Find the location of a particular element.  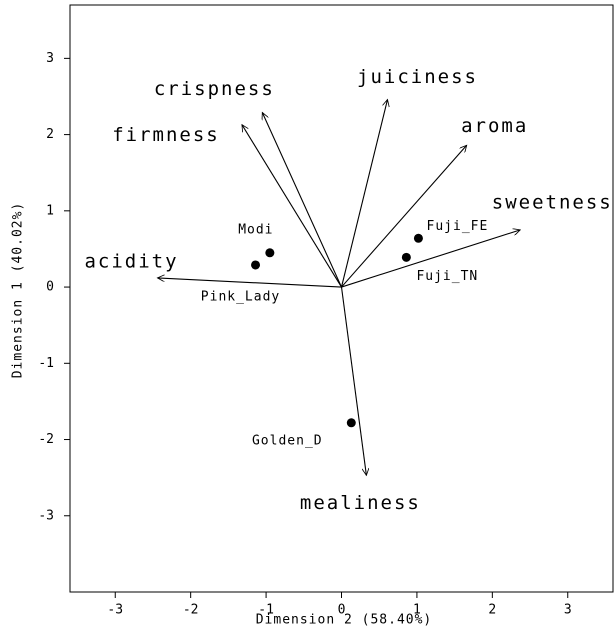

x-tick-label: -3 is located at coordinates (115, 610).